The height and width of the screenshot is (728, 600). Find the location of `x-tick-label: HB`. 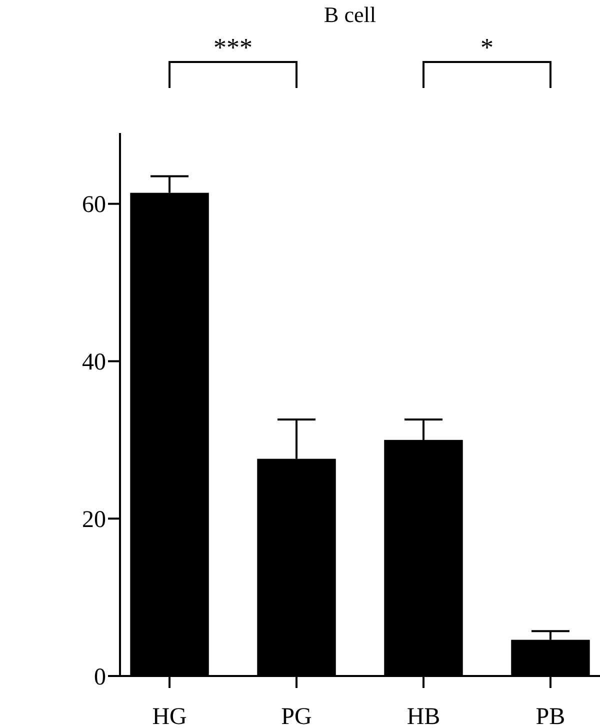

x-tick-label: HB is located at coordinates (423, 716).